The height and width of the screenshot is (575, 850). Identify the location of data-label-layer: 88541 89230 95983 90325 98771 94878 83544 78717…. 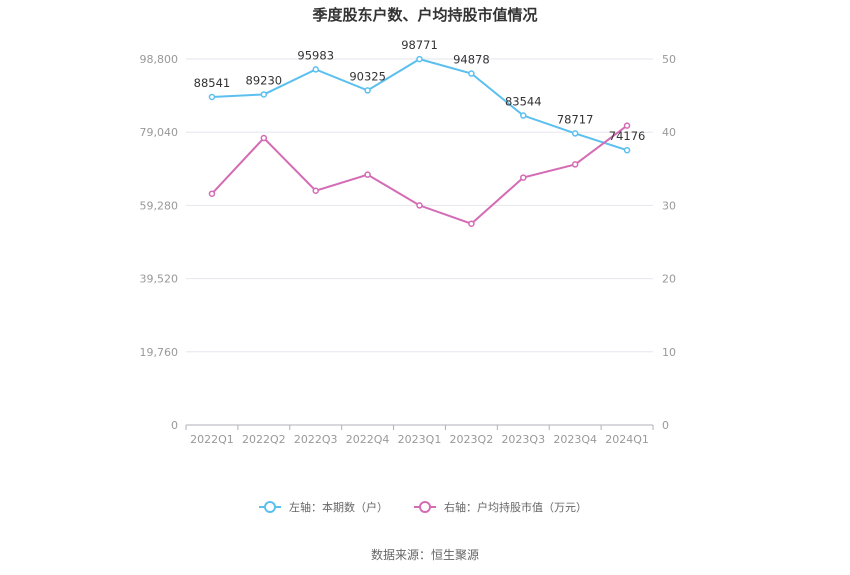
(420, 90).